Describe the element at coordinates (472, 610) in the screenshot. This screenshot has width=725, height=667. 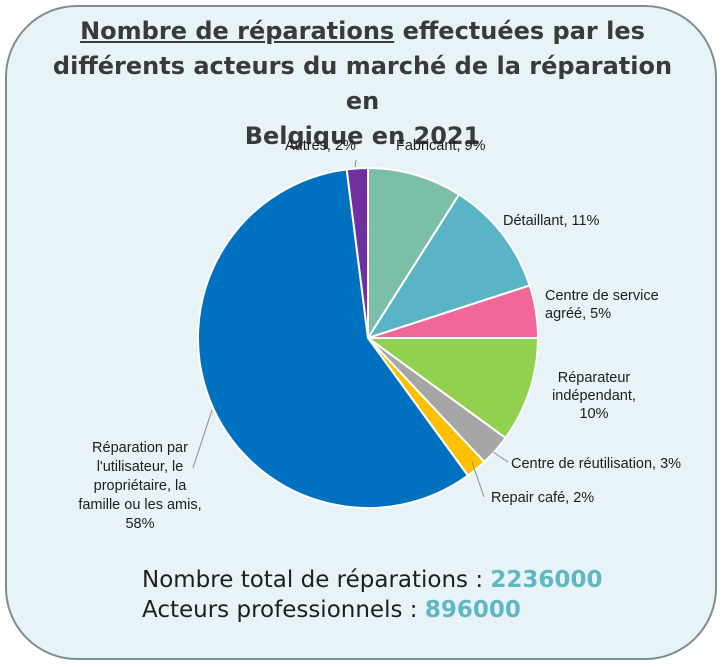
I see `acteurs-professionnels-value: 896000` at that location.